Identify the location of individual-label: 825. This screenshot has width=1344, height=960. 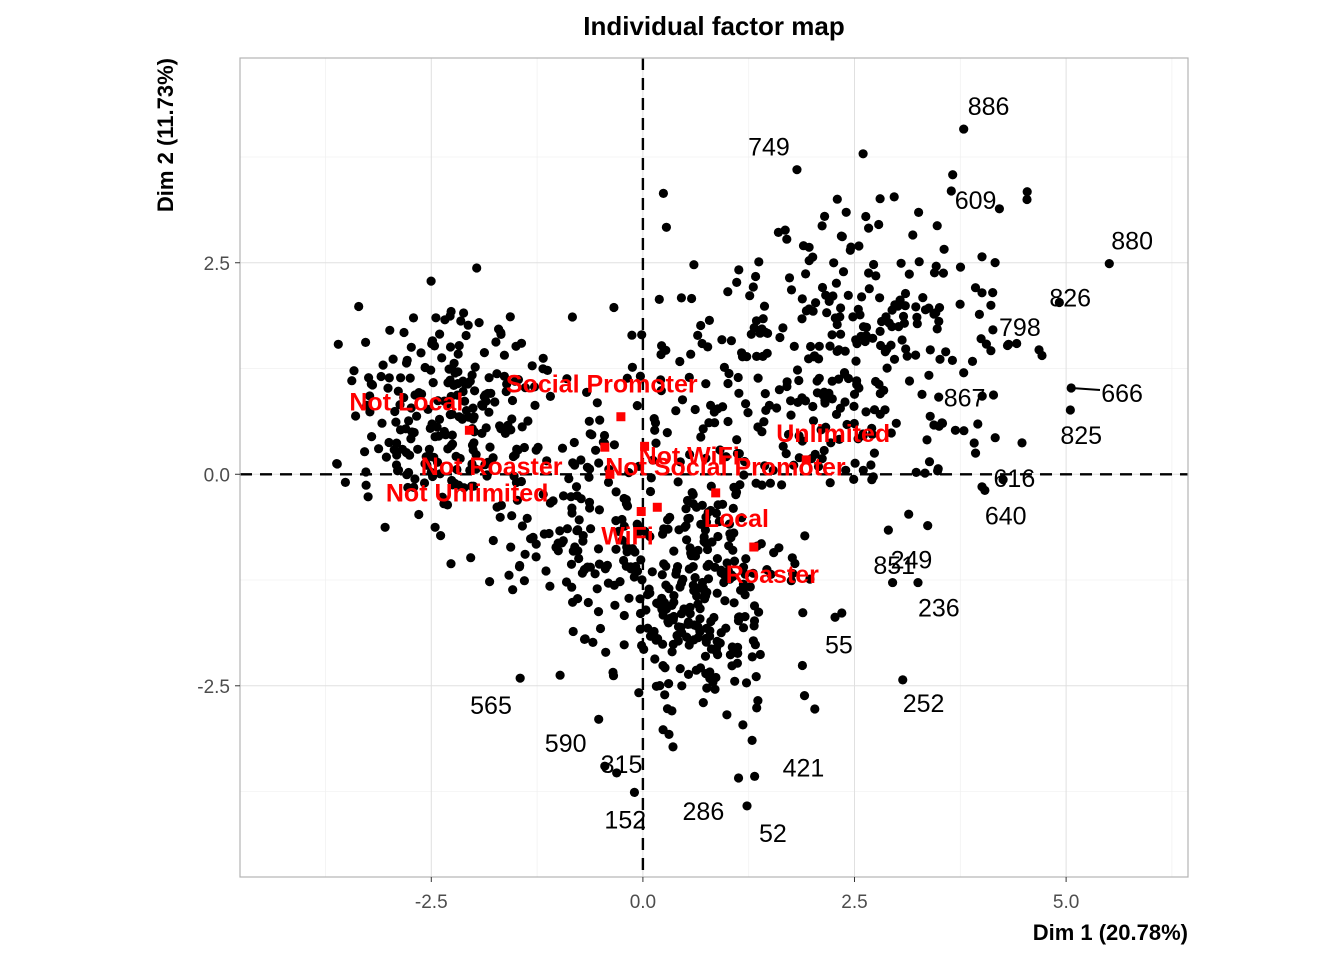
(1081, 436).